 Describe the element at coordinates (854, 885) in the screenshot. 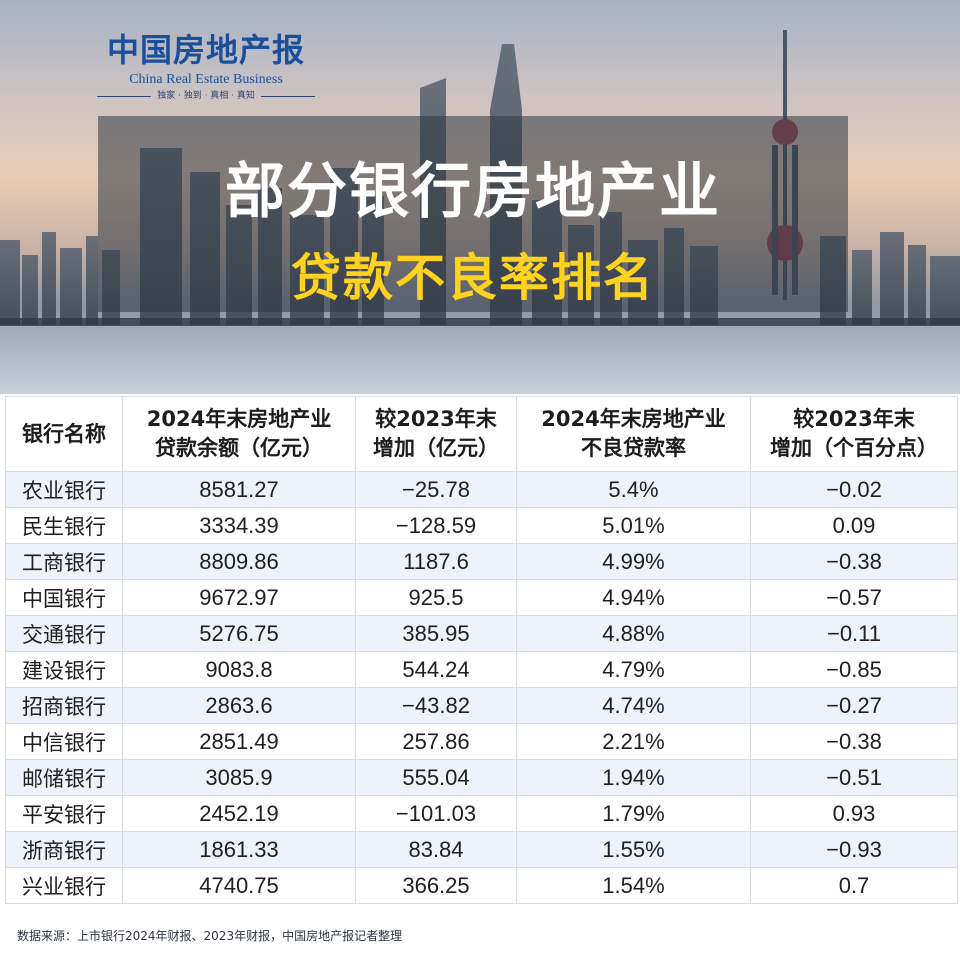

I see `rate-change: 0.7` at that location.